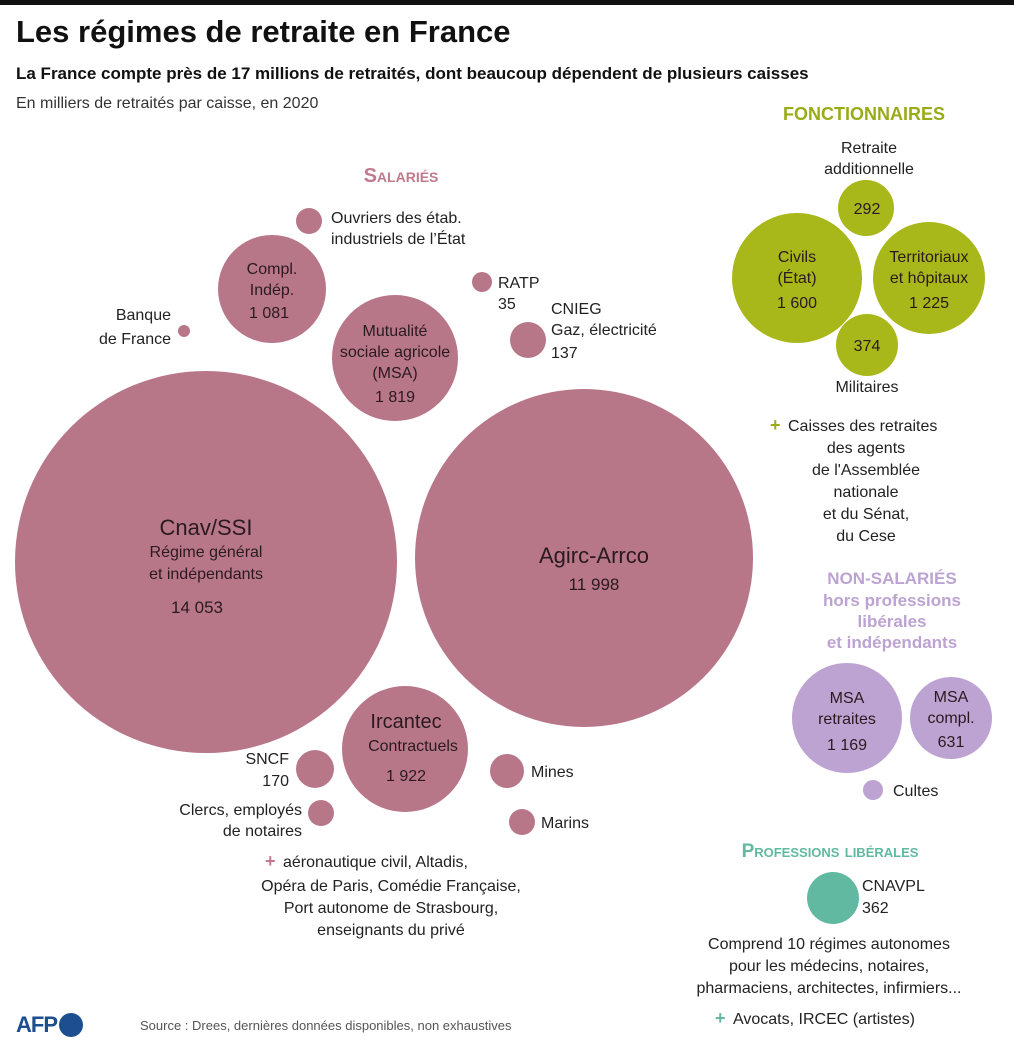 The height and width of the screenshot is (1053, 1014). I want to click on label-compl-2: Indép., so click(272, 290).